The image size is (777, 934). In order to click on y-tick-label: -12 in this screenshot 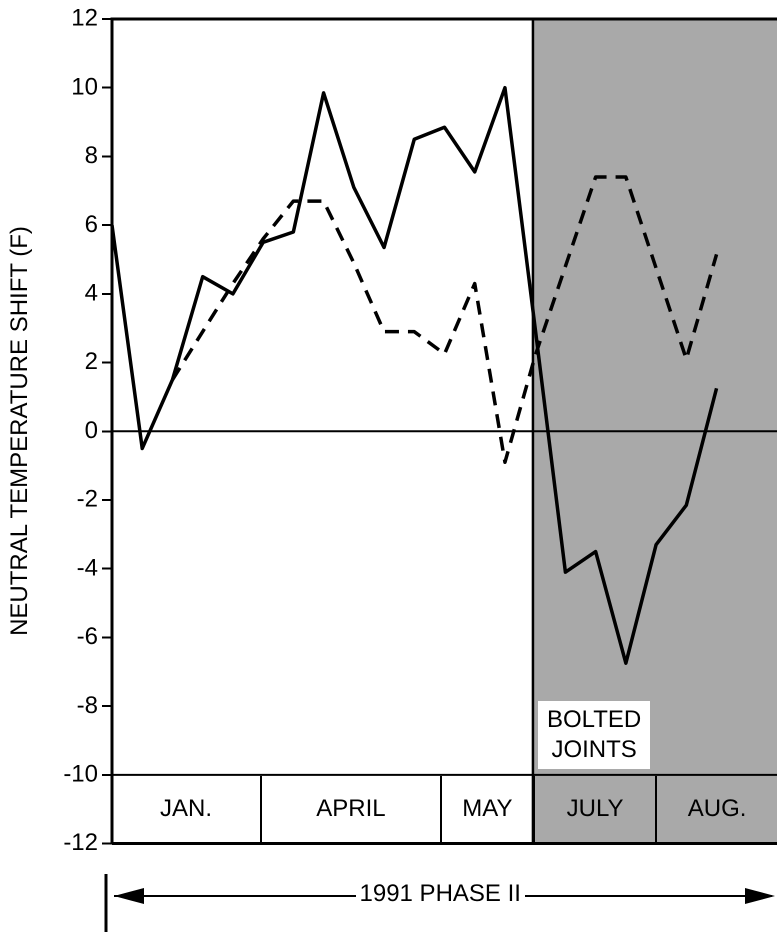, I will do `click(80, 842)`.